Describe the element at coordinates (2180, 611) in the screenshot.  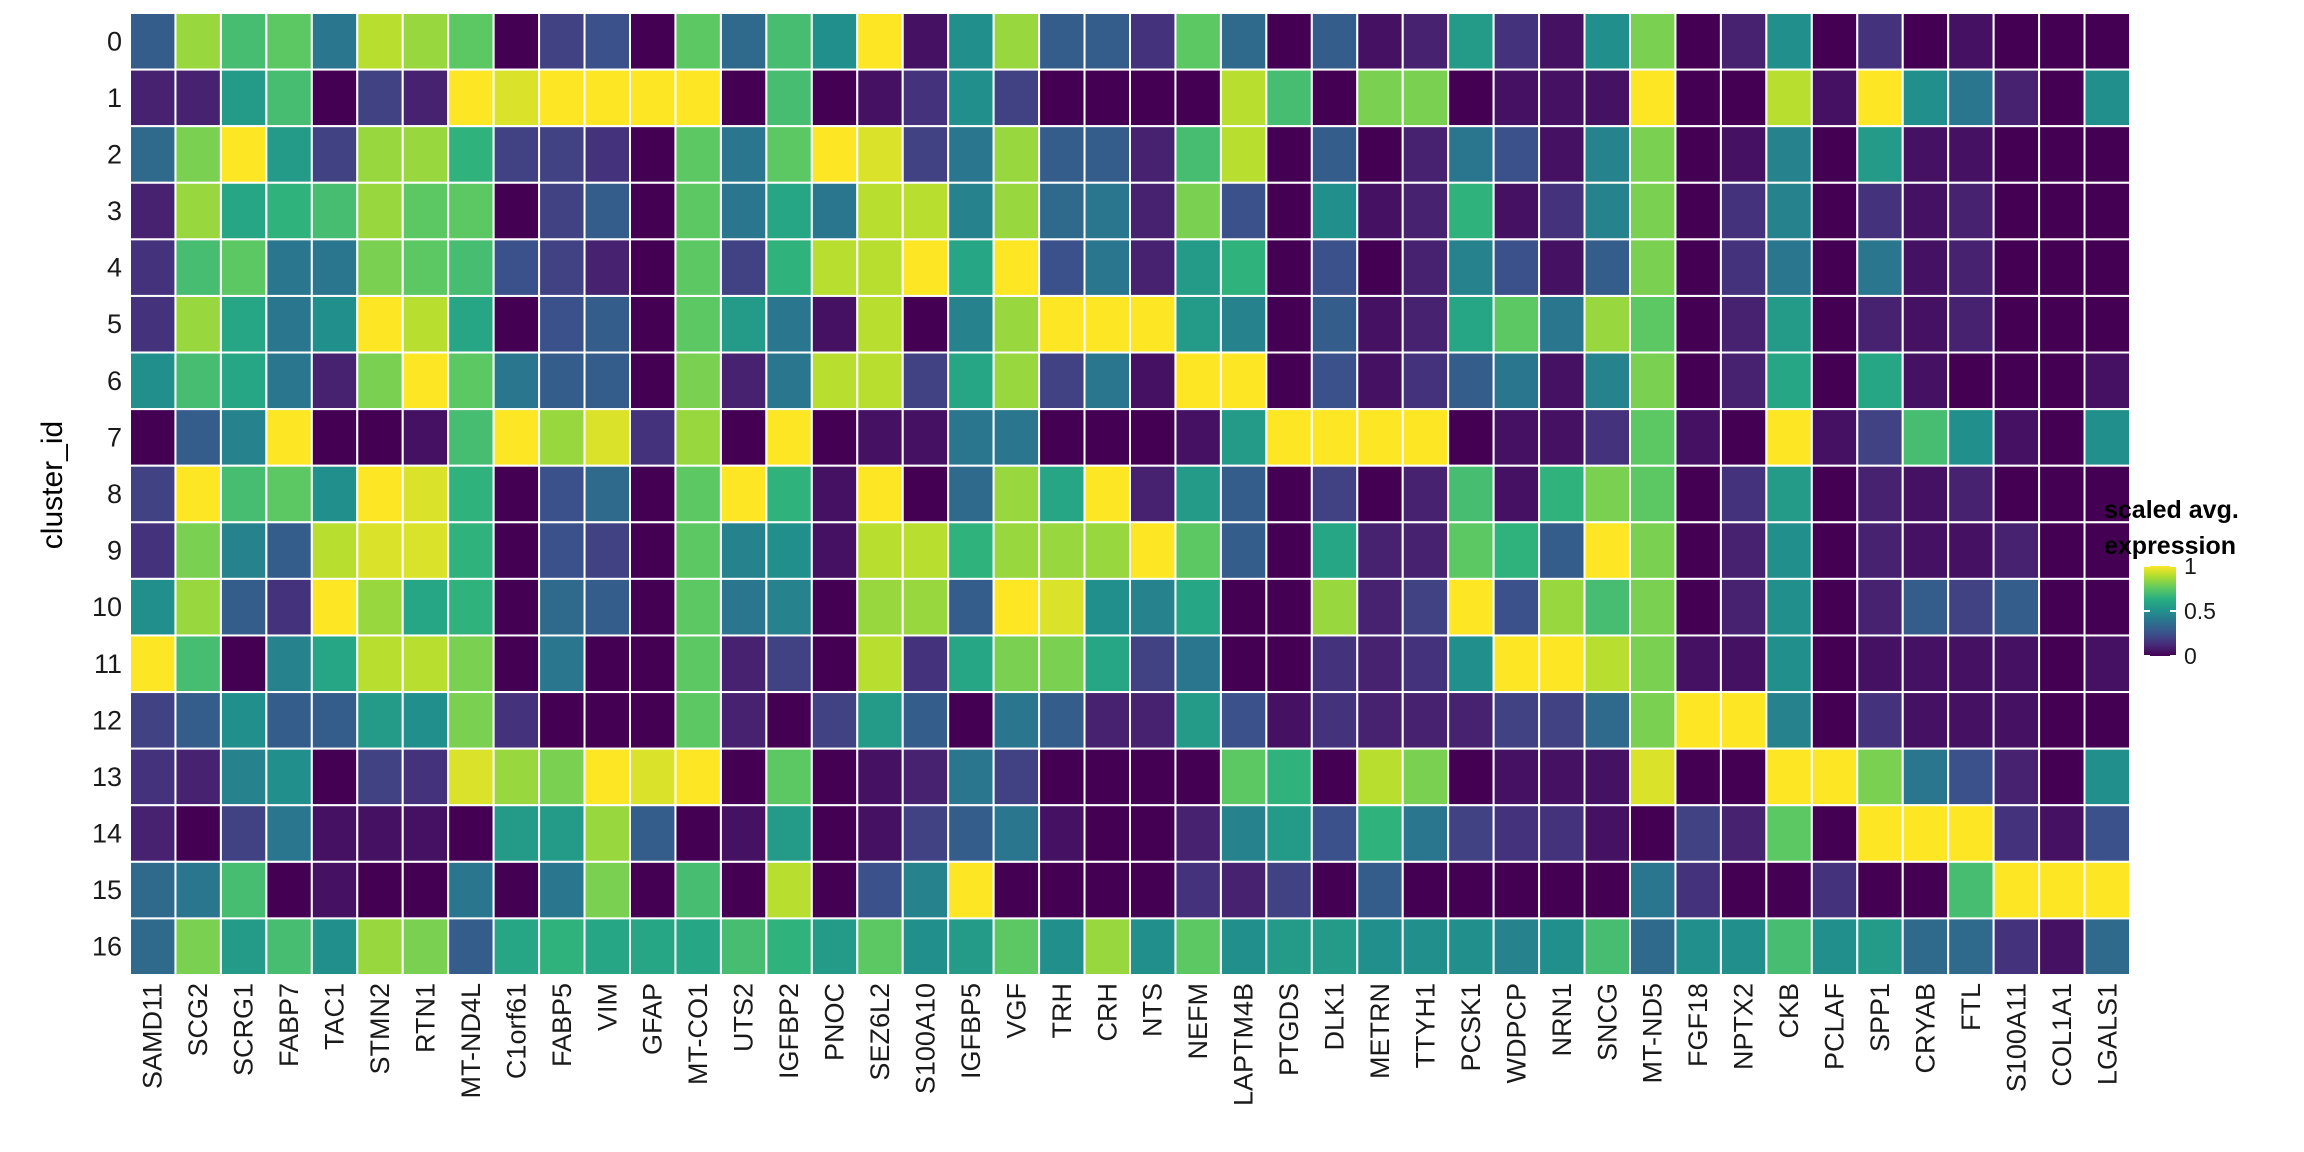
I see `legend-ticks: 10.50` at that location.